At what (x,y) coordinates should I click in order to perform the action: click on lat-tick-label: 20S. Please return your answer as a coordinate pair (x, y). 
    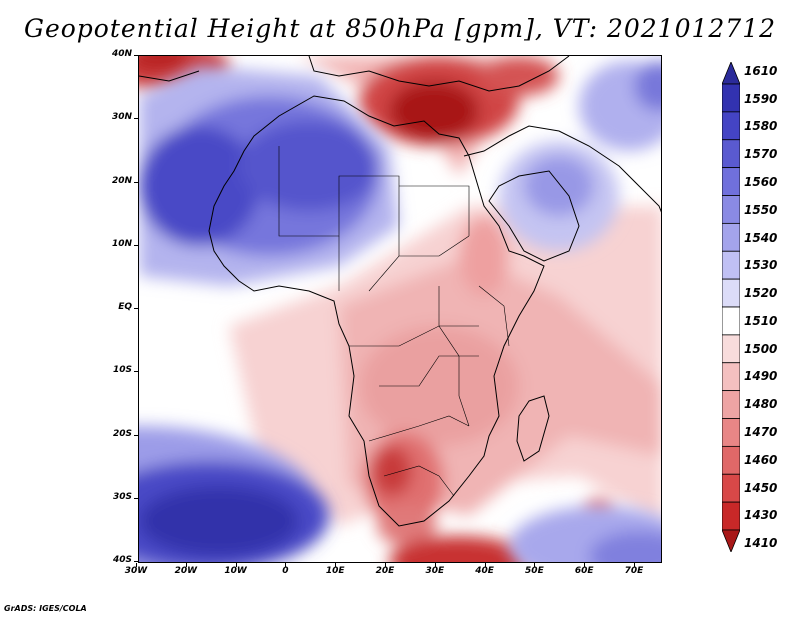
    Looking at the image, I should click on (122, 433).